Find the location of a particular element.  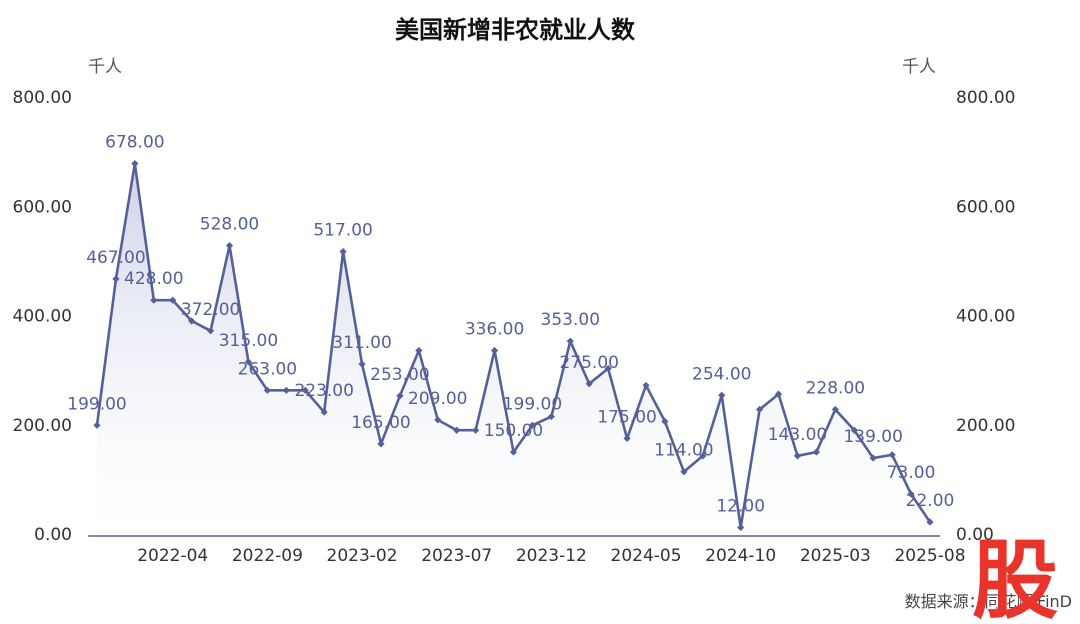

data-label: 165.00 is located at coordinates (380, 423).